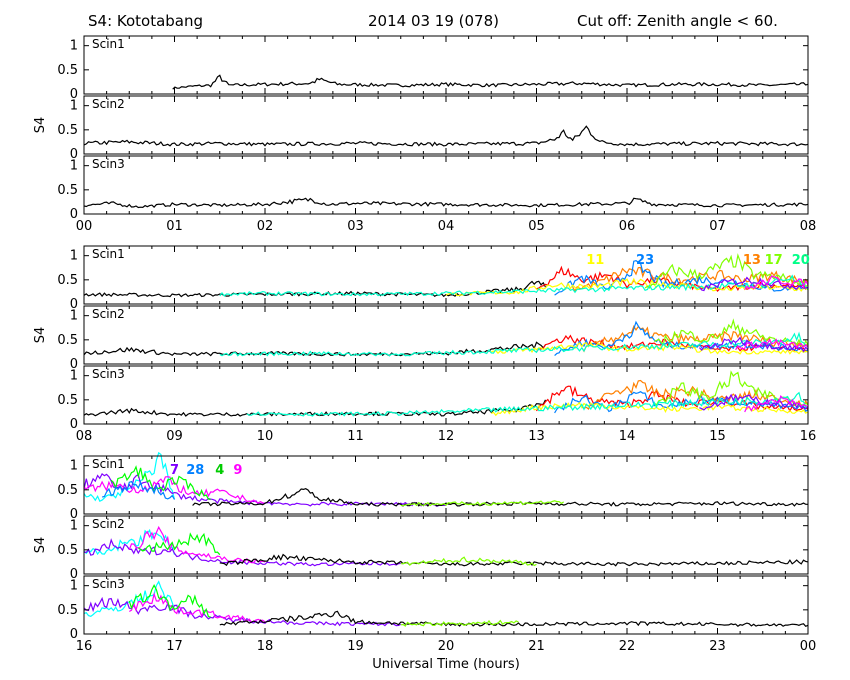  I want to click on x-tick-label: 18, so click(265, 646).